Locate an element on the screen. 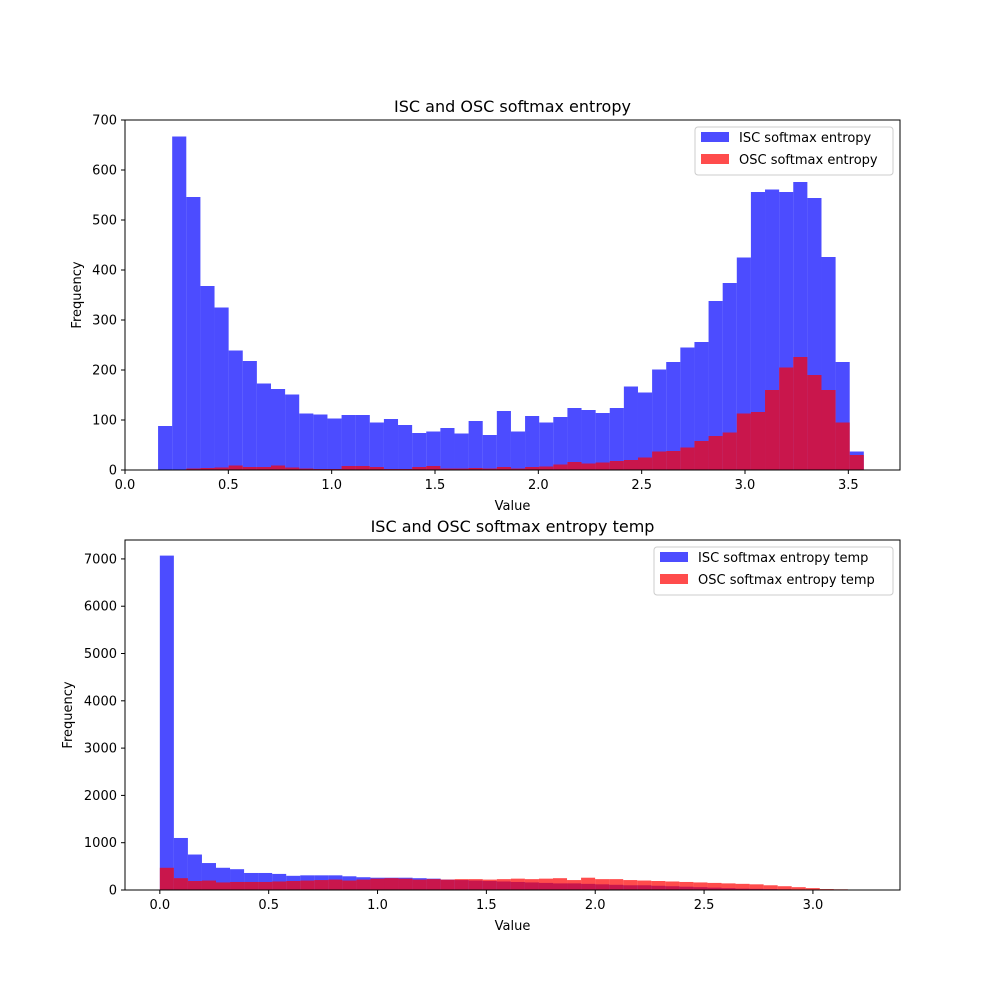 The width and height of the screenshot is (1000, 1000). y-tick-label: 2000 is located at coordinates (100, 796).